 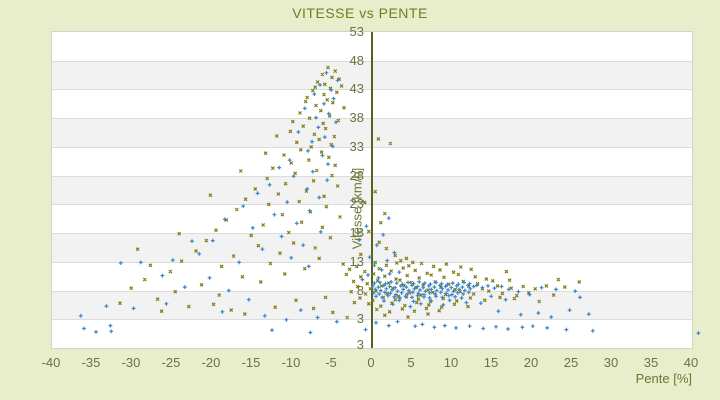 What do you see at coordinates (531, 362) in the screenshot?
I see `x-tick-label: 20` at bounding box center [531, 362].